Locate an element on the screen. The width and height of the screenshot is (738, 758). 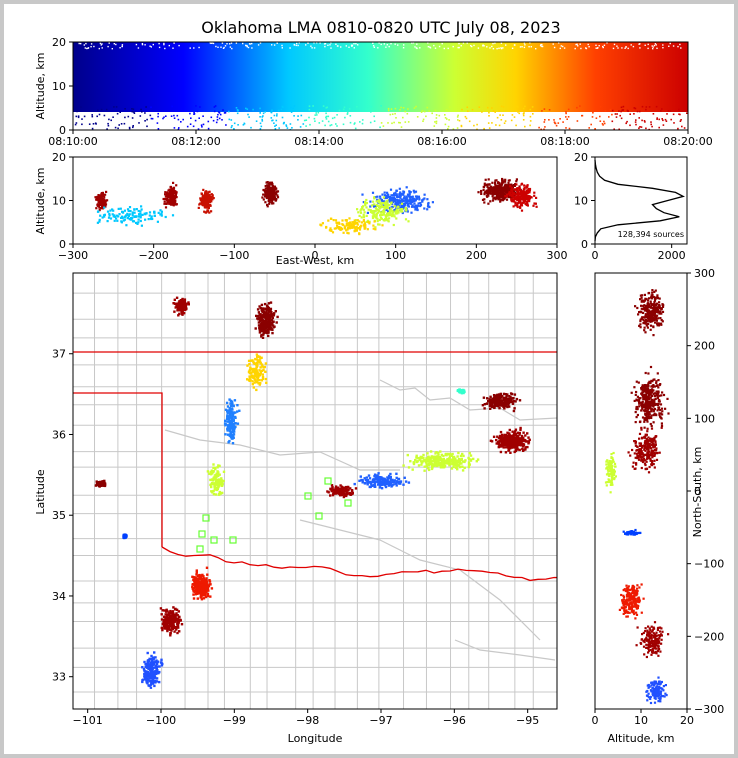
x-tick-label: −300 is located at coordinates (73, 255).